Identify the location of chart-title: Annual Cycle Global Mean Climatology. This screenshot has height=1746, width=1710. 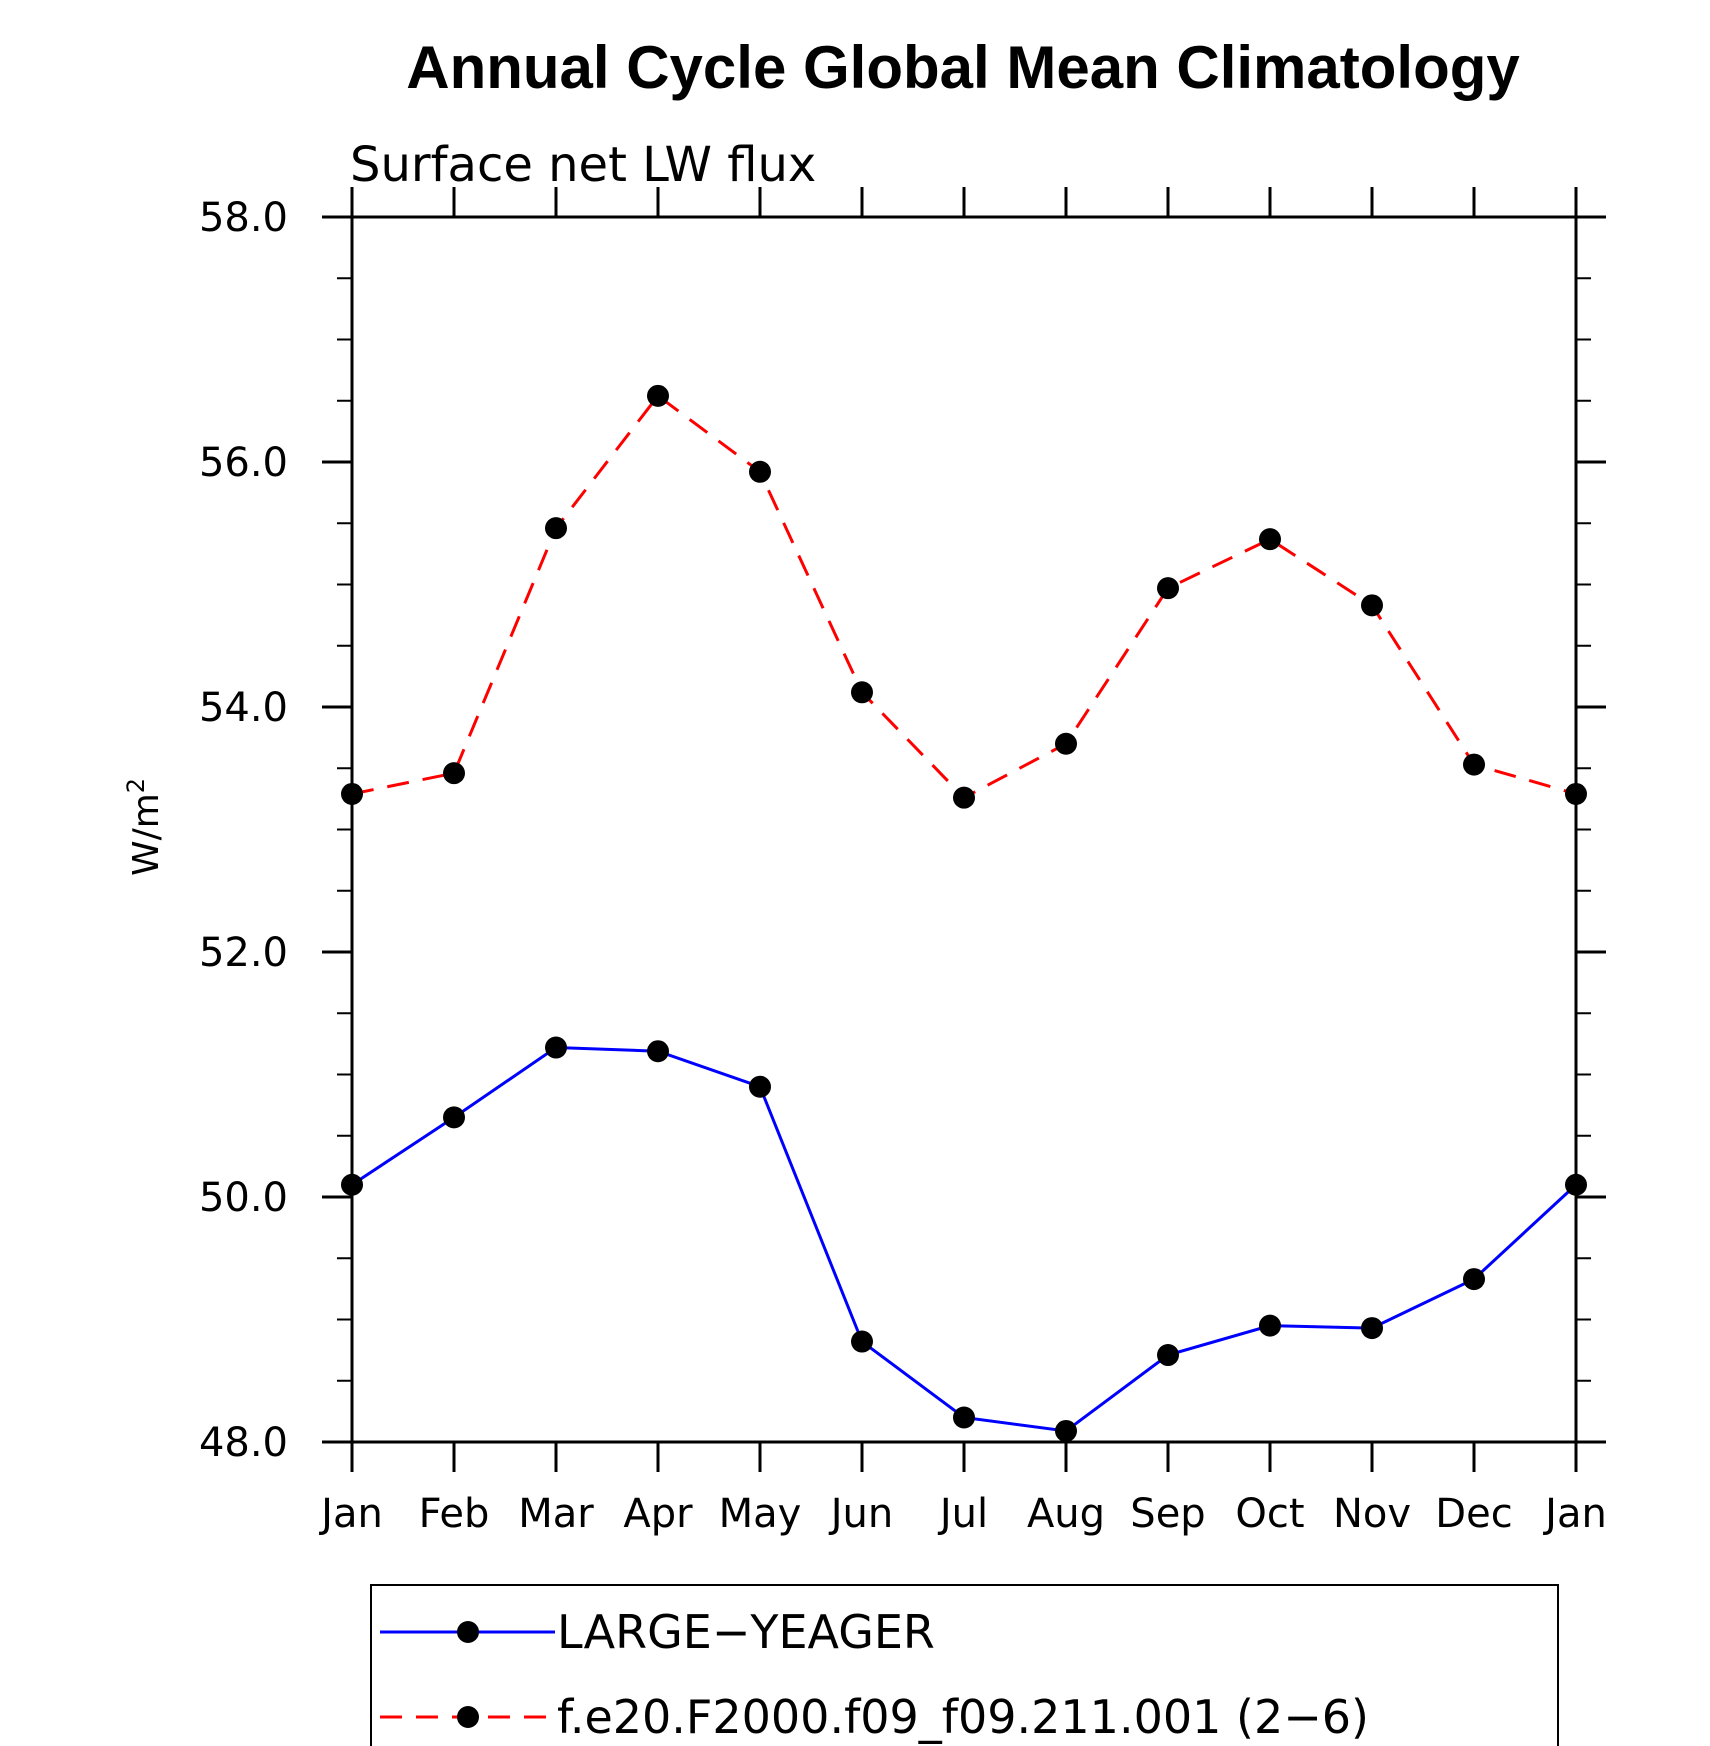
(963, 67).